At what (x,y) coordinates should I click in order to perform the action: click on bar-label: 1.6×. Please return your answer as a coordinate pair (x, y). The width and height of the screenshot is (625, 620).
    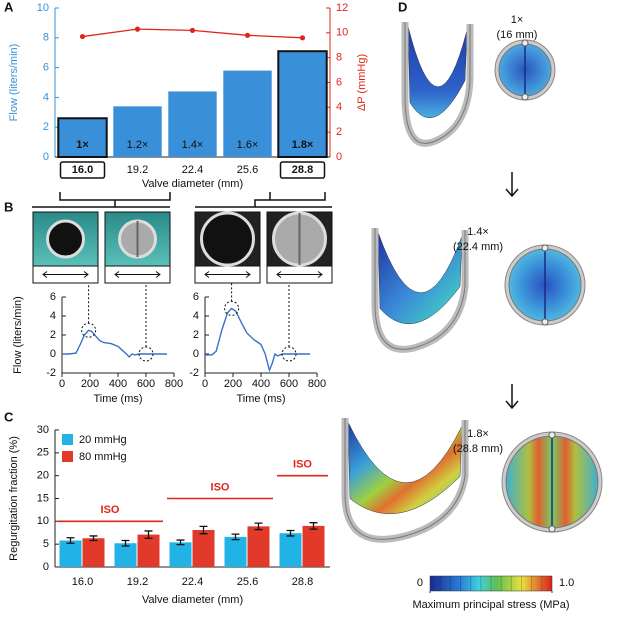
    Looking at the image, I should click on (248, 145).